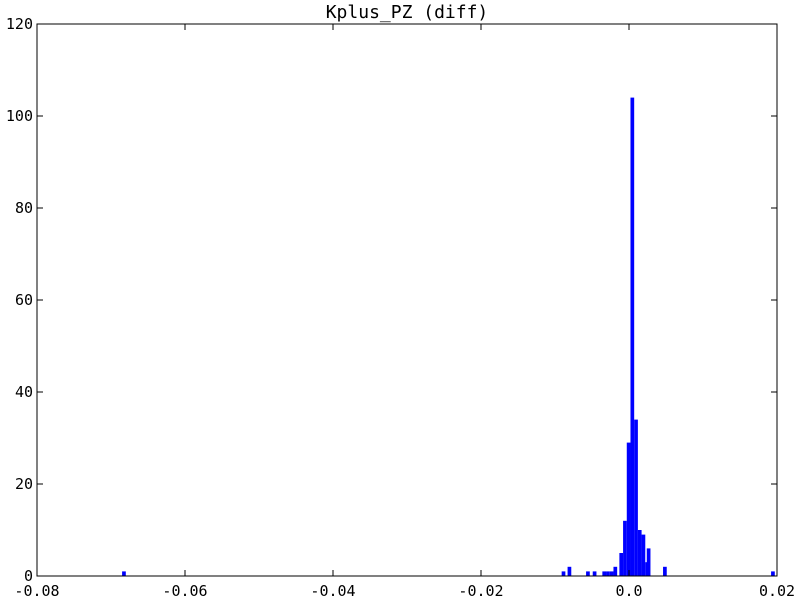  I want to click on y-tick-label: 60, so click(24, 300).